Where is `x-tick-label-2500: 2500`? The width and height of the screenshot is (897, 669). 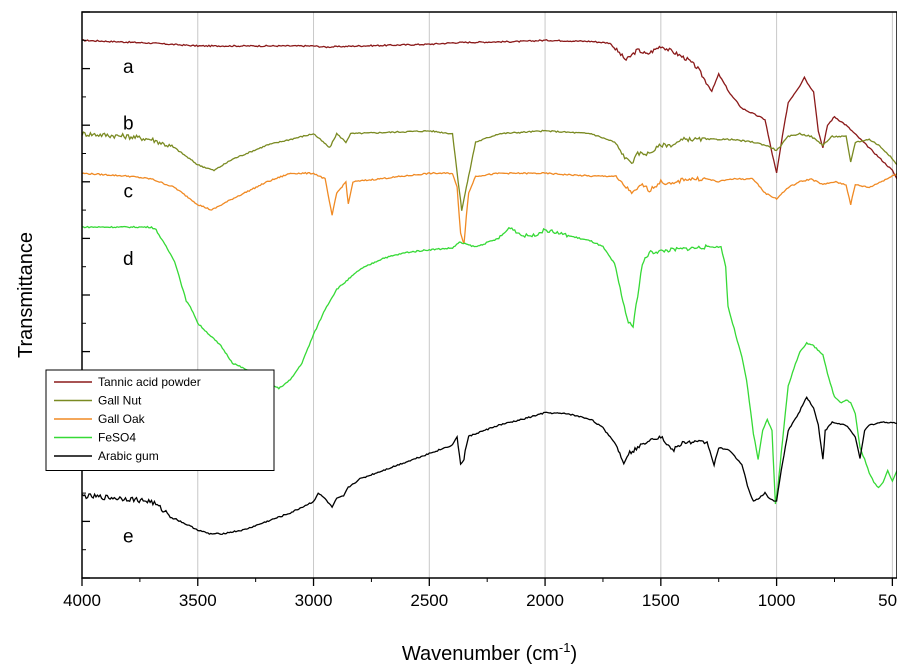 x-tick-label-2500: 2500 is located at coordinates (429, 600).